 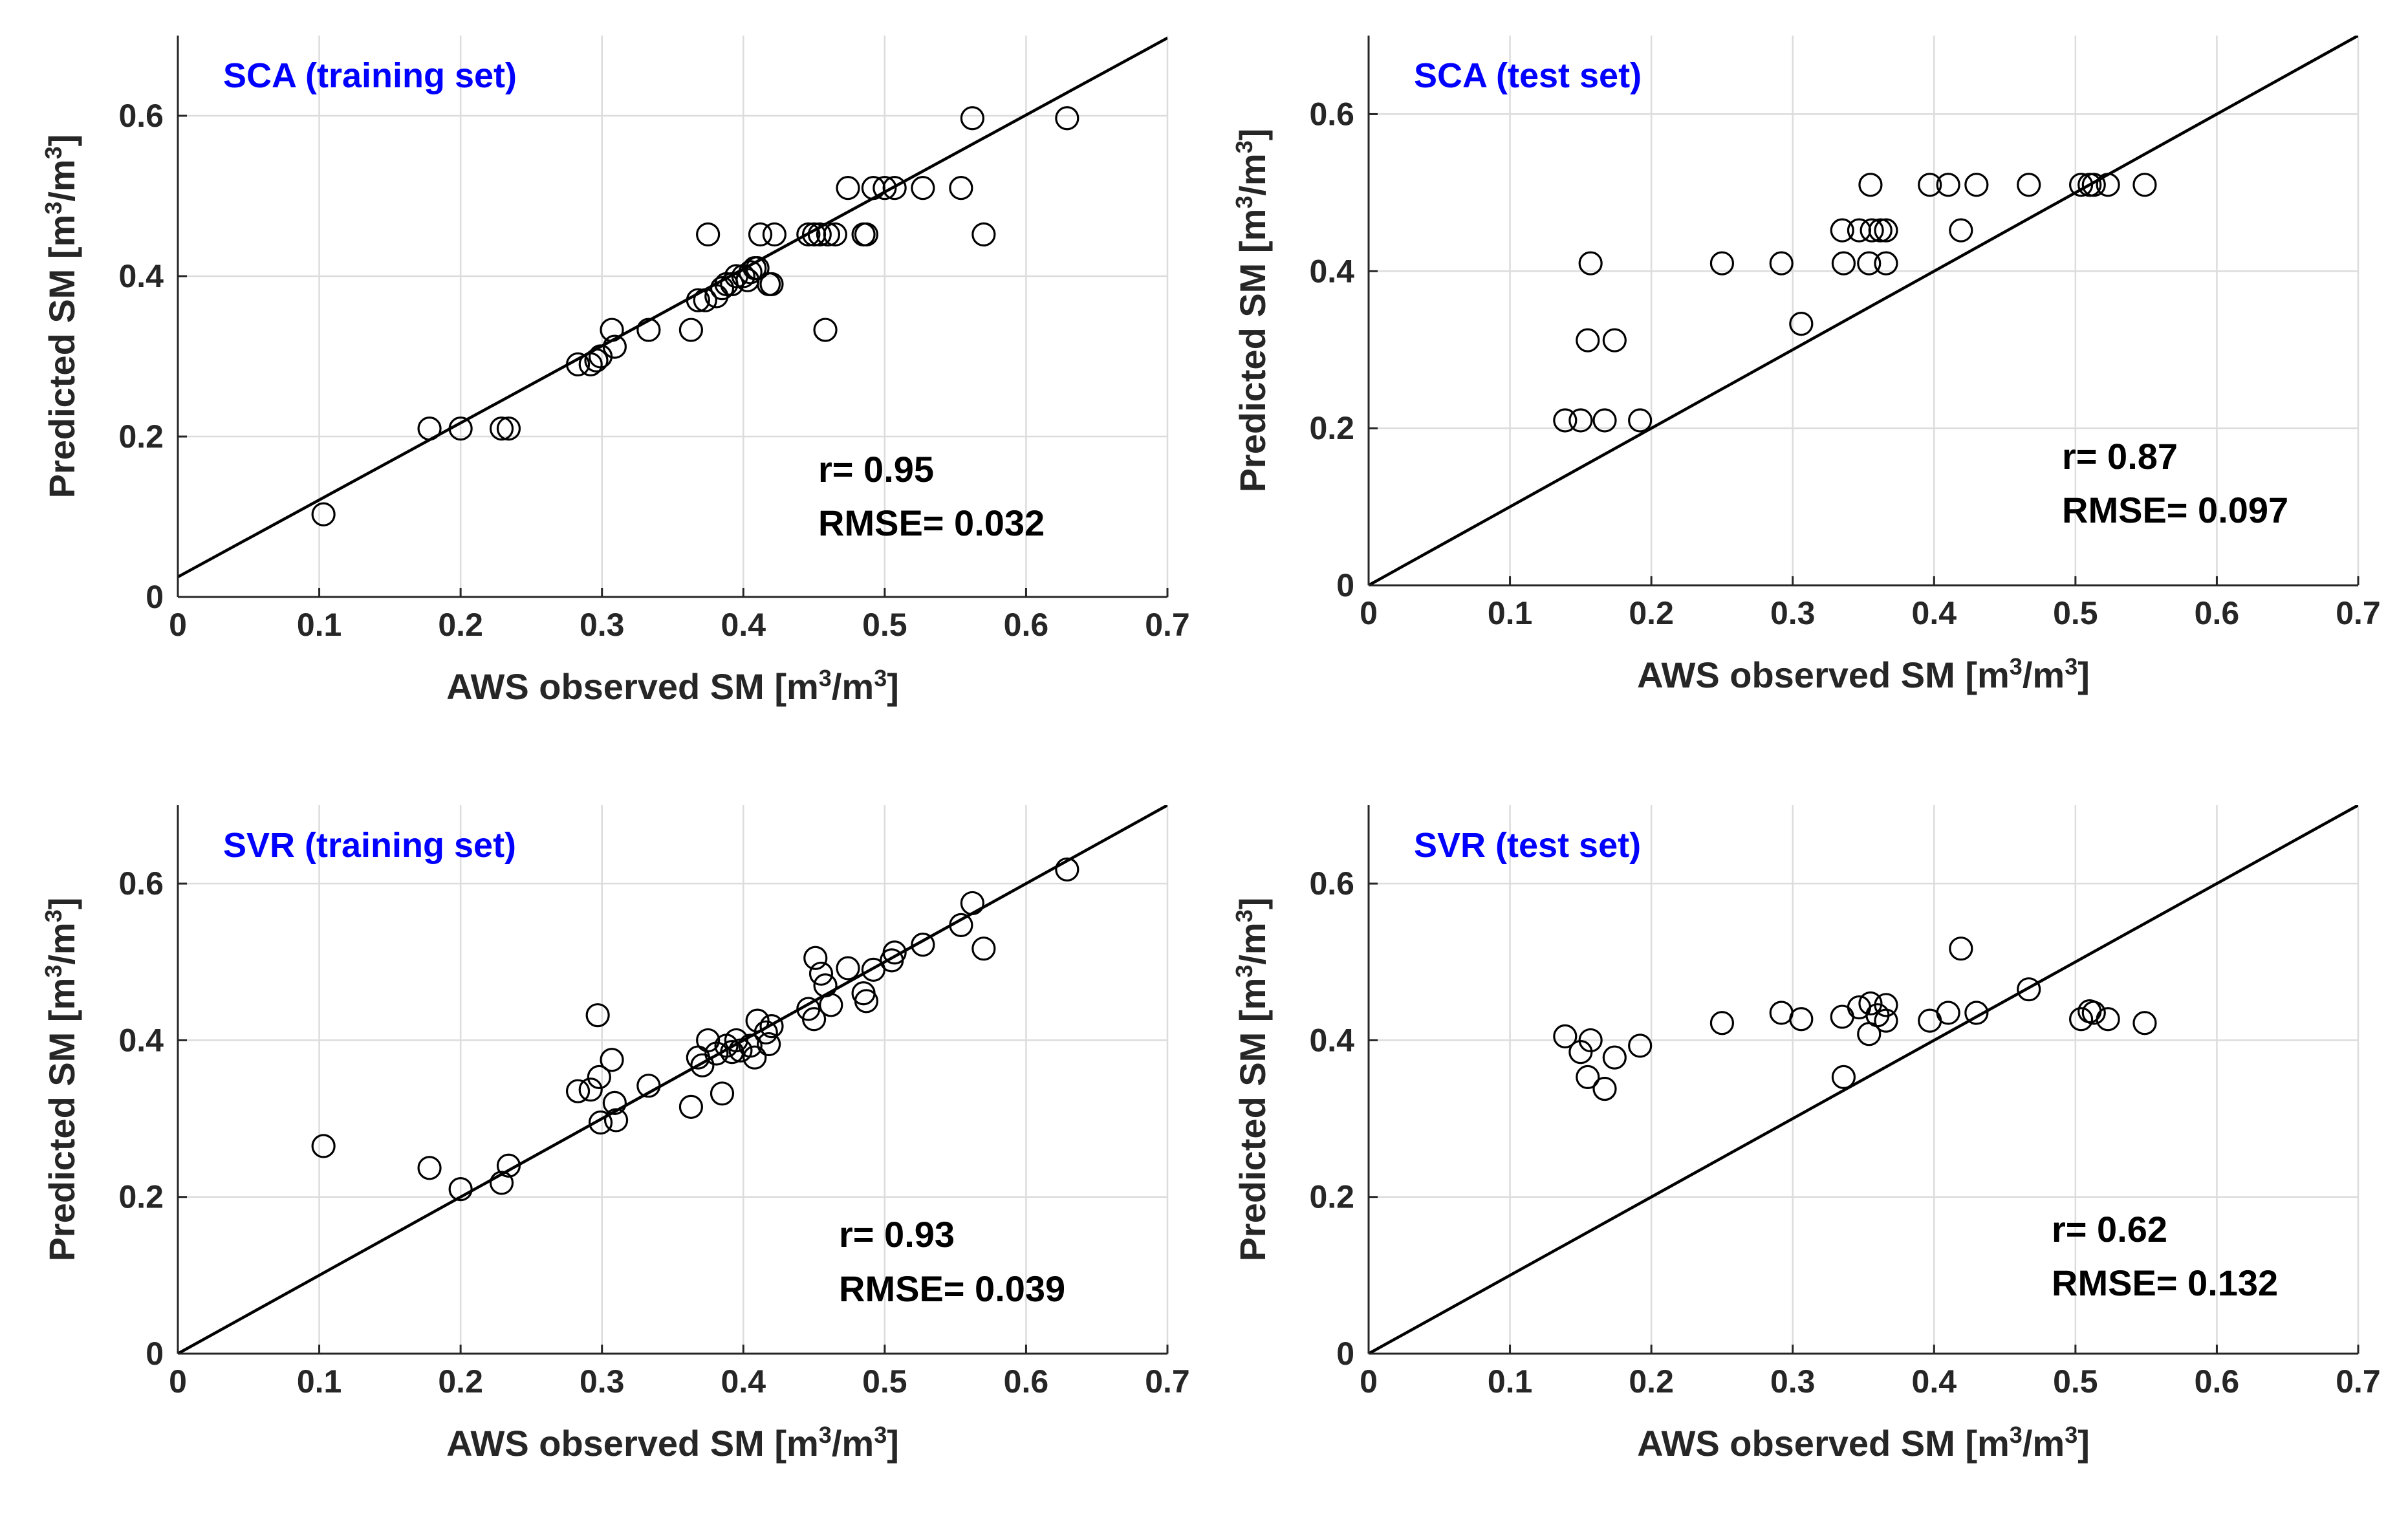 What do you see at coordinates (1528, 75) in the screenshot?
I see `chart-title: SCA (test set)` at bounding box center [1528, 75].